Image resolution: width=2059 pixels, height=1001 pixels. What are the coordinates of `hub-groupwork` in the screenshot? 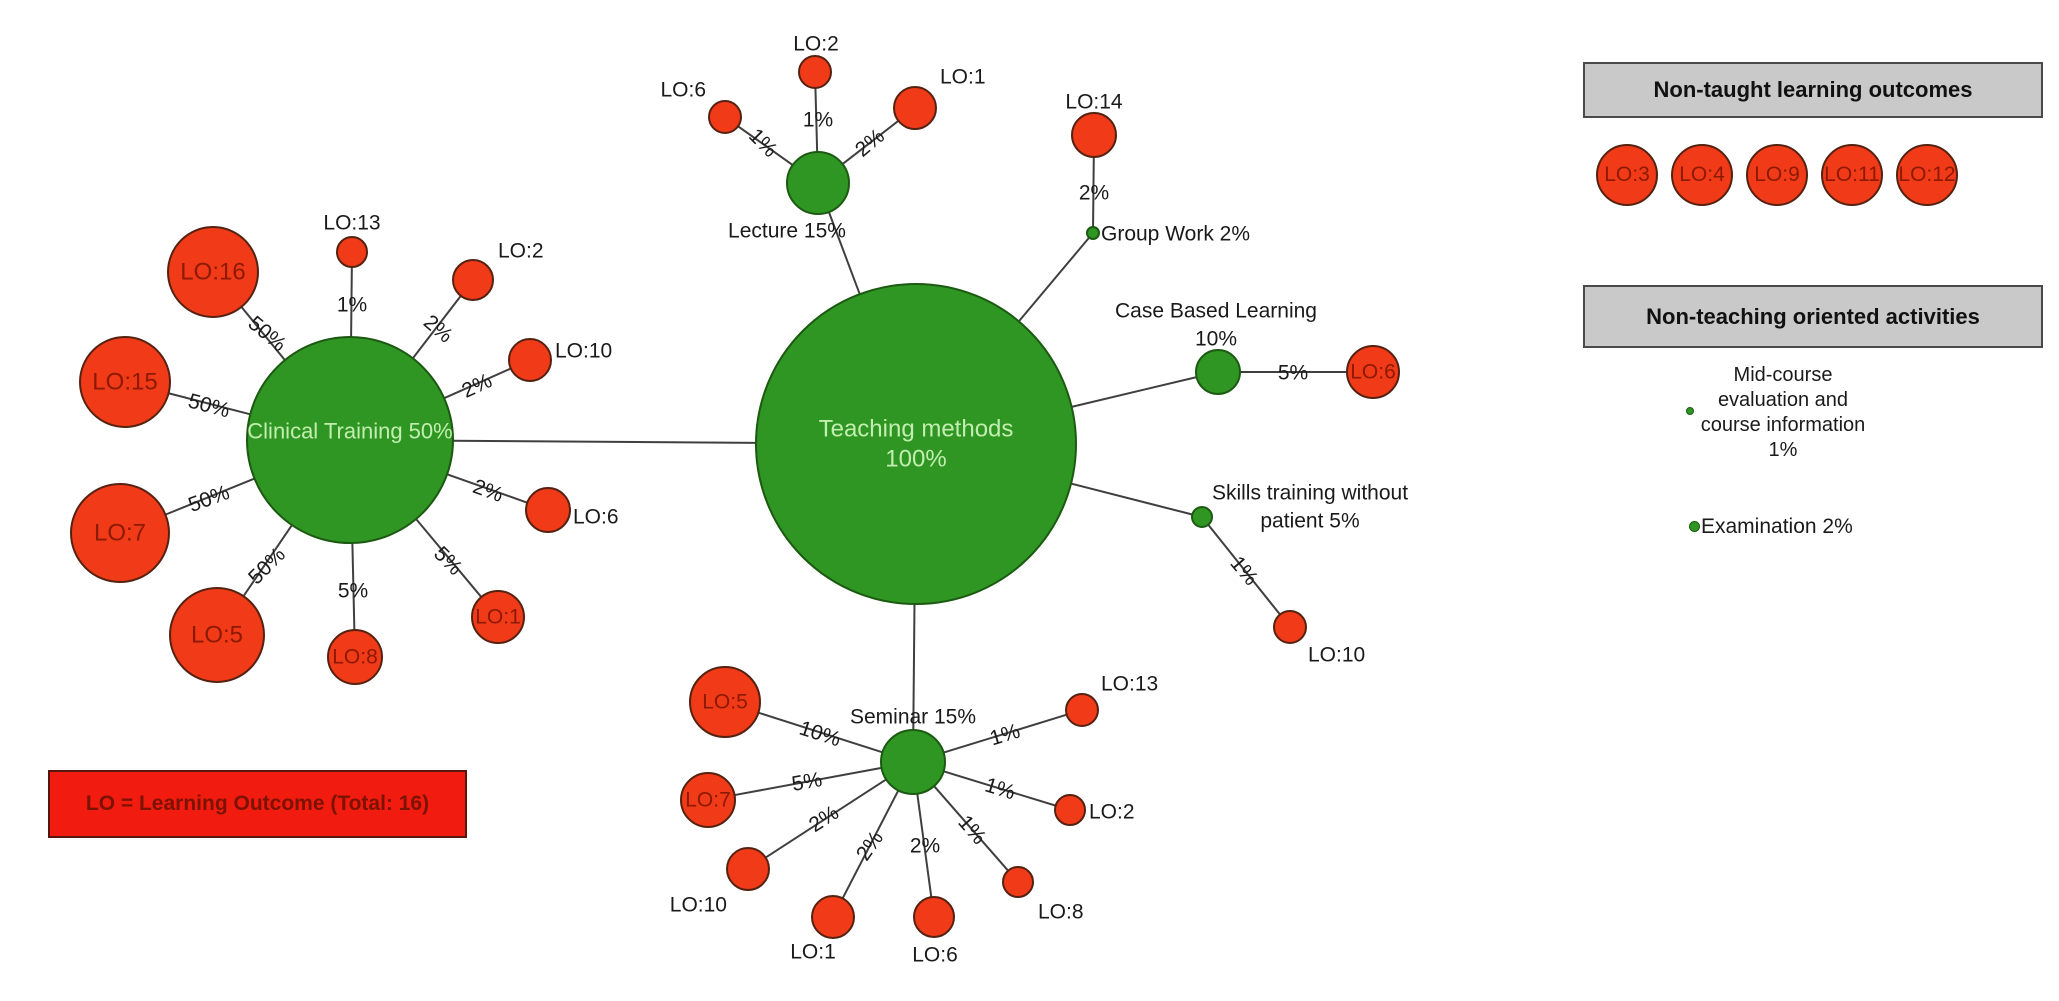 It's located at (1093, 233).